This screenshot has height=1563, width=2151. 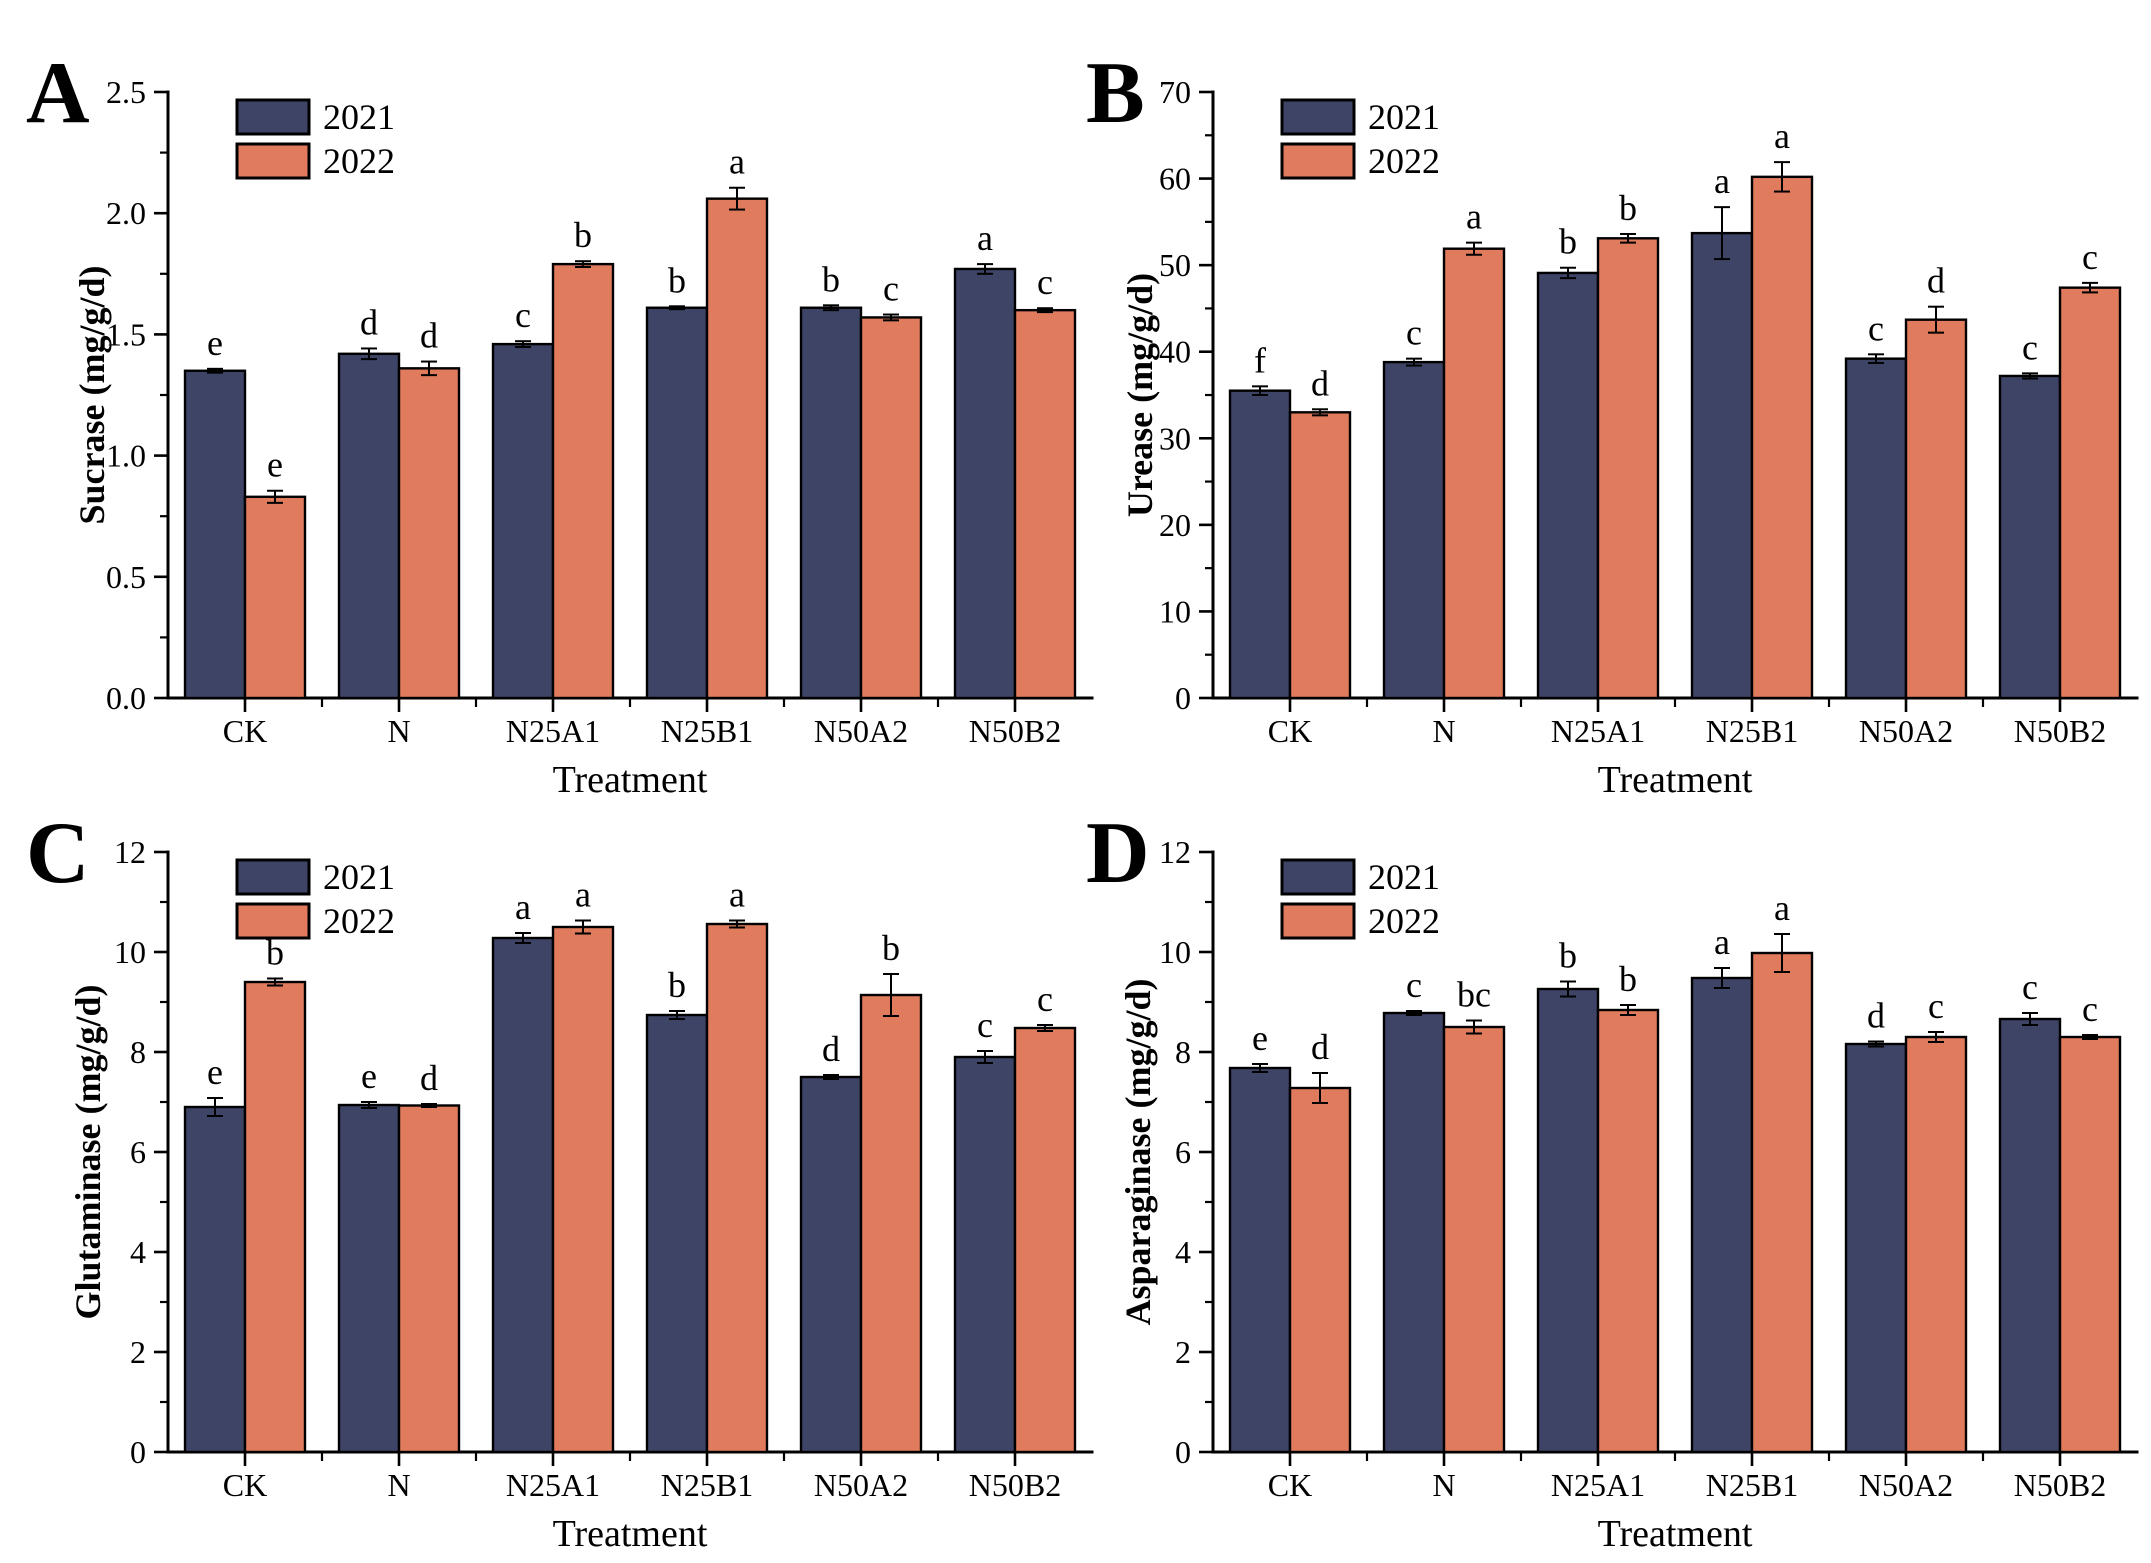 What do you see at coordinates (1183, 698) in the screenshot?
I see `y-tick-label: 0` at bounding box center [1183, 698].